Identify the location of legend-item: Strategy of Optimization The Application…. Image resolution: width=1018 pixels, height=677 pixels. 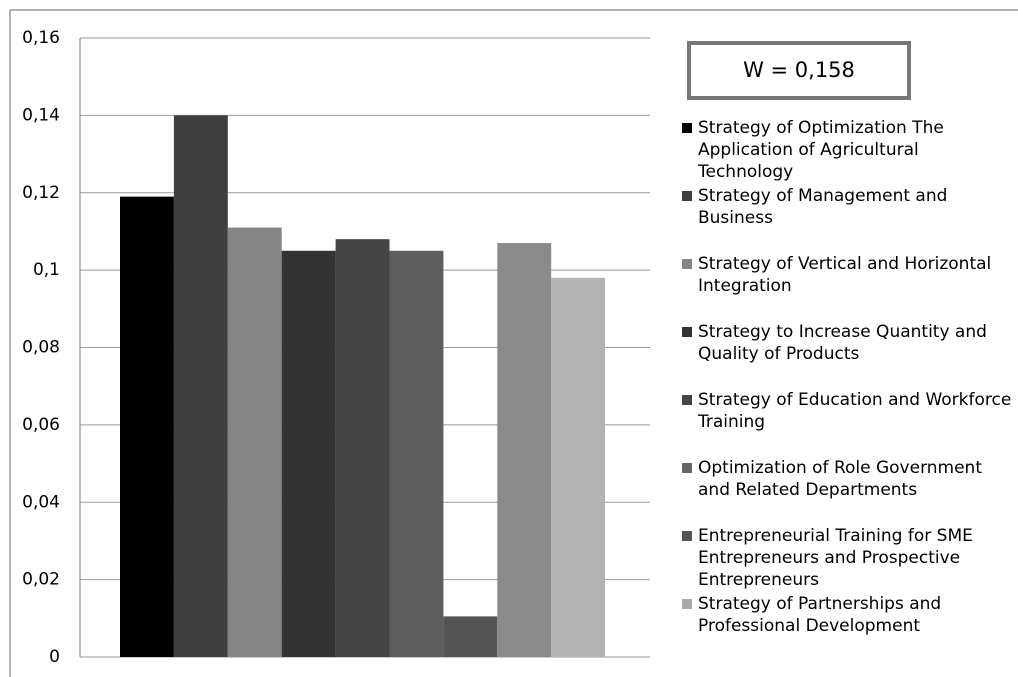
(847, 149).